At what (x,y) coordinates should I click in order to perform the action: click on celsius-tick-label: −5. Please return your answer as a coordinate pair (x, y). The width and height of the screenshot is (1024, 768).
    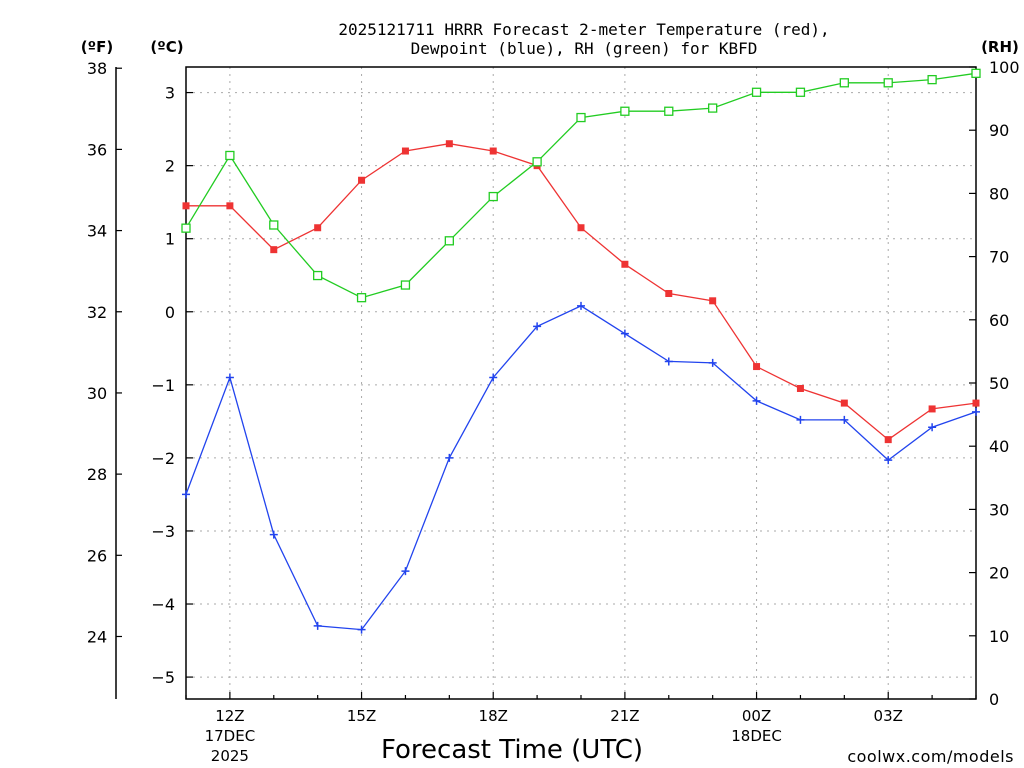
    Looking at the image, I should click on (163, 677).